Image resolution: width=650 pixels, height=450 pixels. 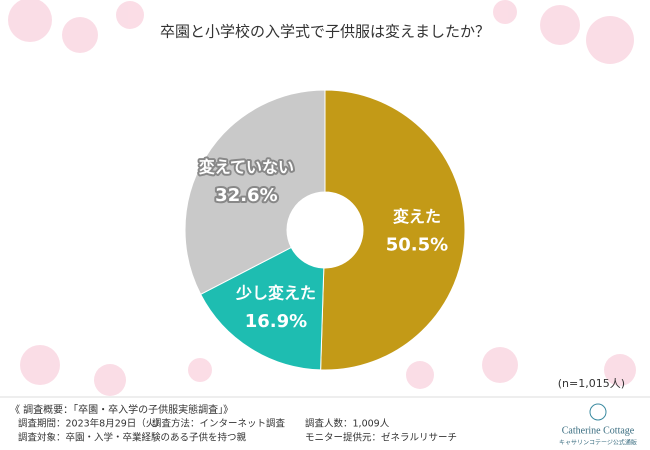 What do you see at coordinates (325, 32) in the screenshot?
I see `chart-title: 卒園と小学校の入学式で子供服は変えましたか？` at bounding box center [325, 32].